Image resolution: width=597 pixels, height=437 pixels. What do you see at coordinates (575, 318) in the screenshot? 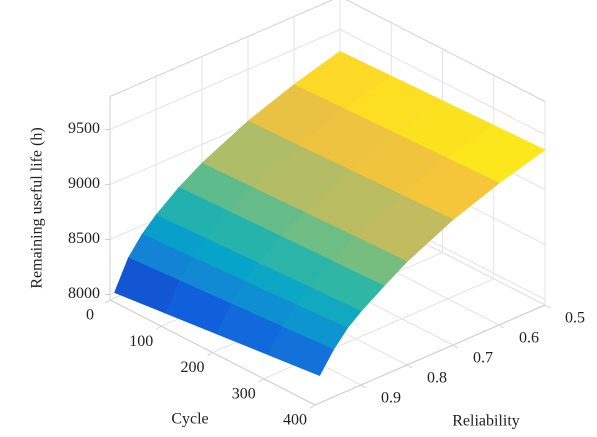
I see `y-tick-label: 0.5` at bounding box center [575, 318].